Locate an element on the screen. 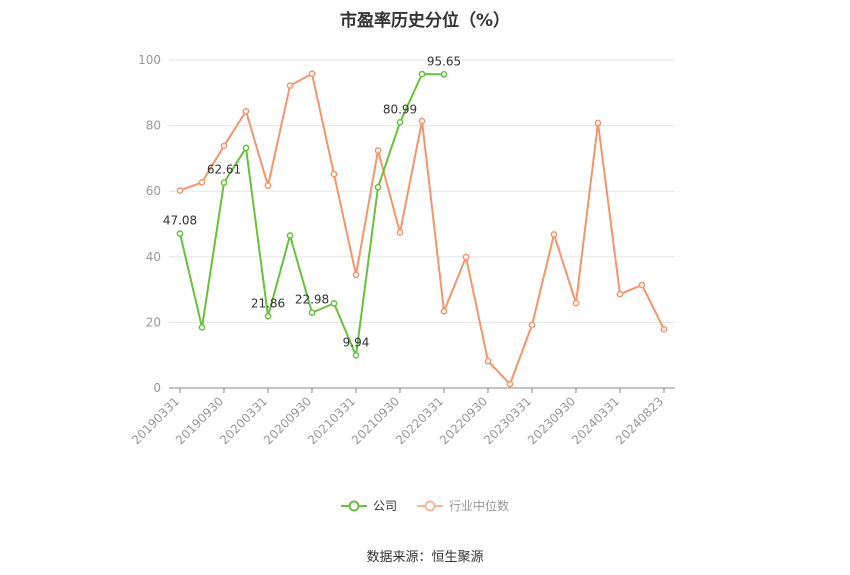 Image resolution: width=850 pixels, height=575 pixels. legend-company-label: 公司 is located at coordinates (384, 506).